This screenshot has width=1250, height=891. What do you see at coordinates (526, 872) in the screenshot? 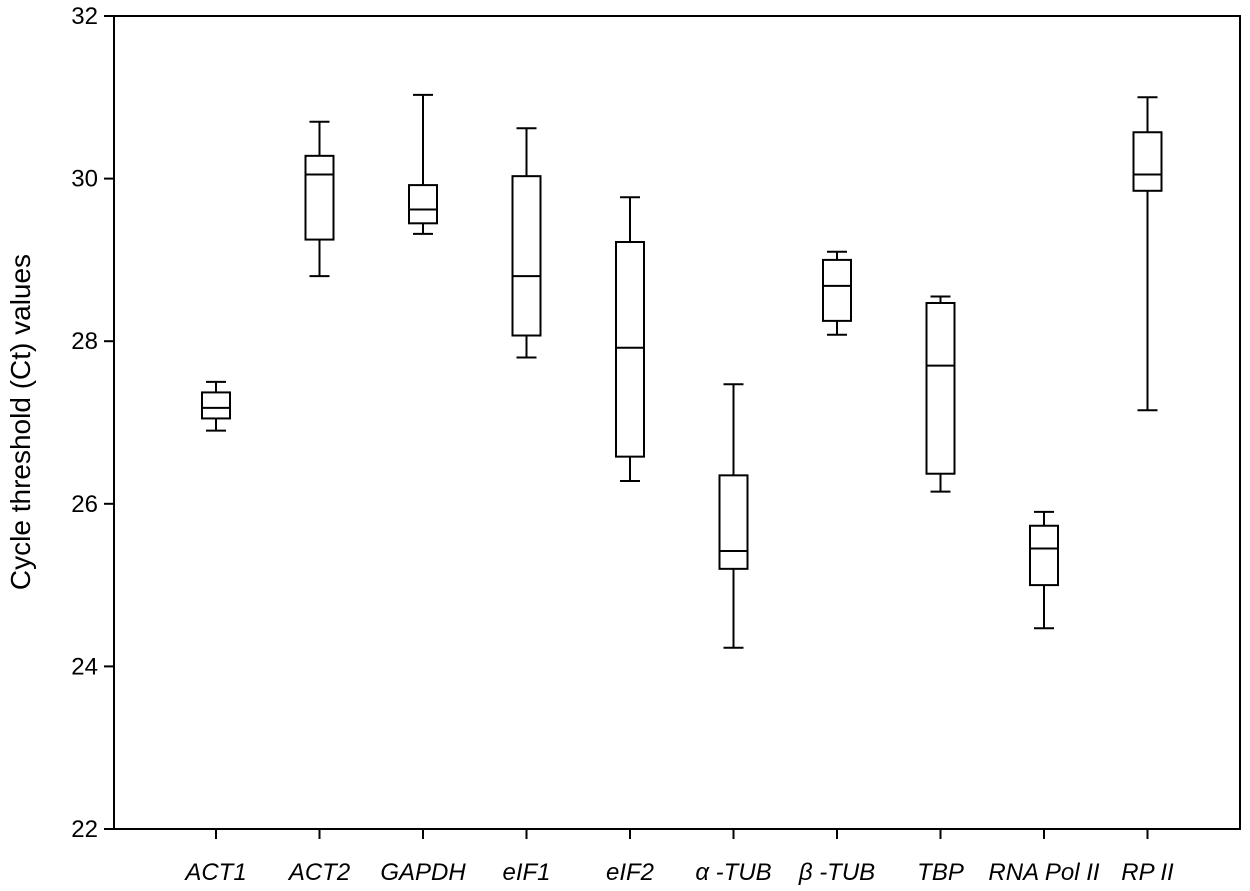
I see `x-tick-label: eIF1` at bounding box center [526, 872].